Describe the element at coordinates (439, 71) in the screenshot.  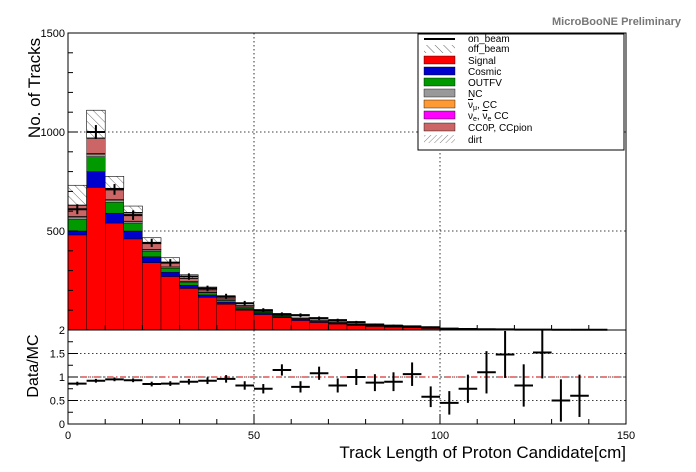
I see `legend-cosmic-symbol` at that location.